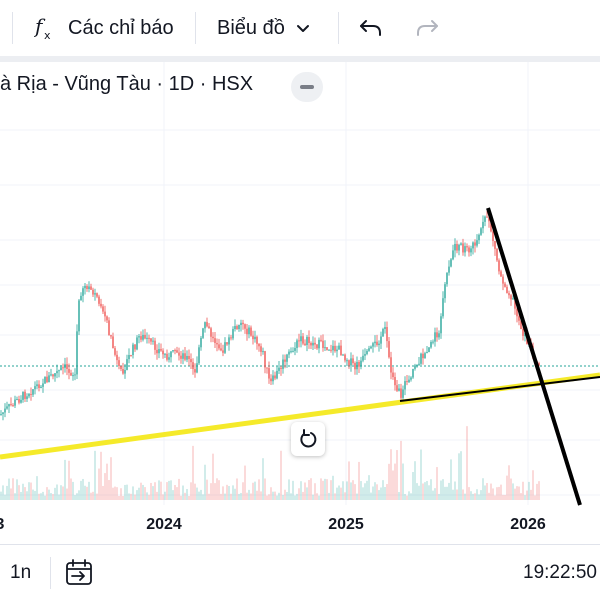 The image size is (600, 601). Describe the element at coordinates (427, 28) in the screenshot. I see `redo-button` at that location.